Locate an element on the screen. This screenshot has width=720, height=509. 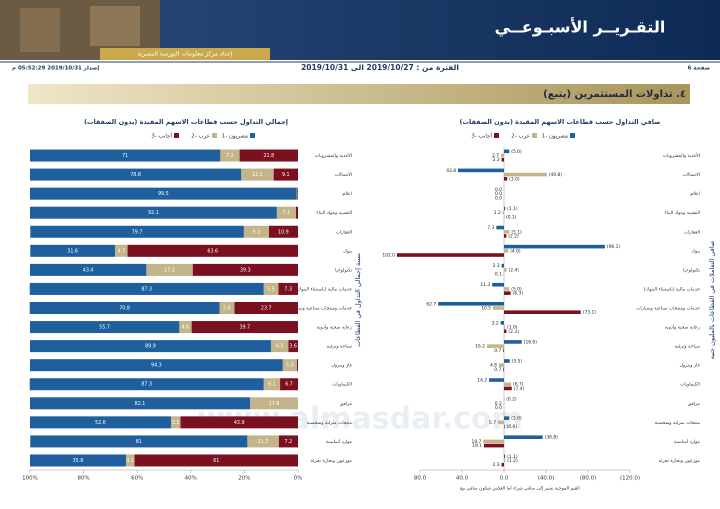
value-label: (3.0) is located at coordinates (514, 179).